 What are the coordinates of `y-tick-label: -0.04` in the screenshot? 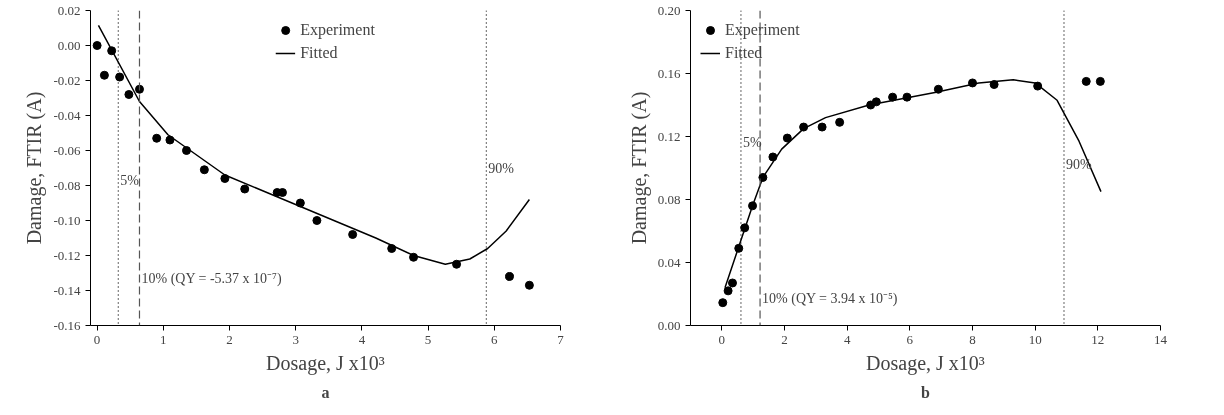 It's located at (67, 115).